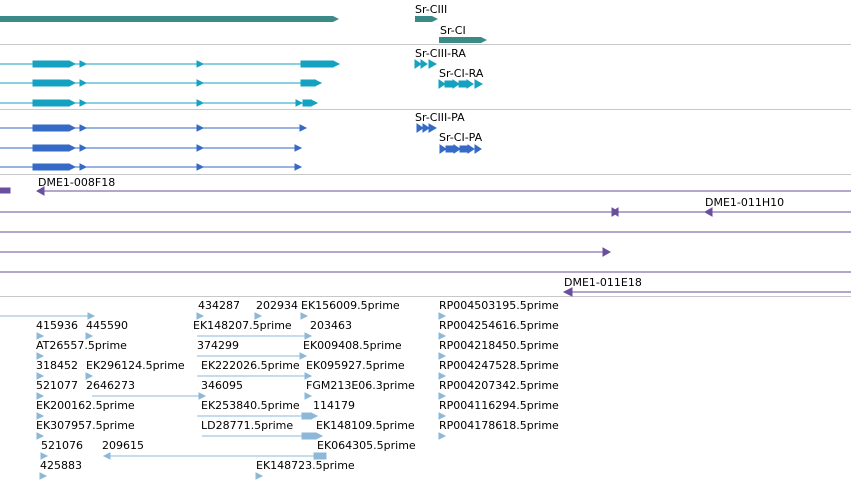  Describe the element at coordinates (242, 325) in the screenshot. I see `est-label: EK148207.5prime` at that location.